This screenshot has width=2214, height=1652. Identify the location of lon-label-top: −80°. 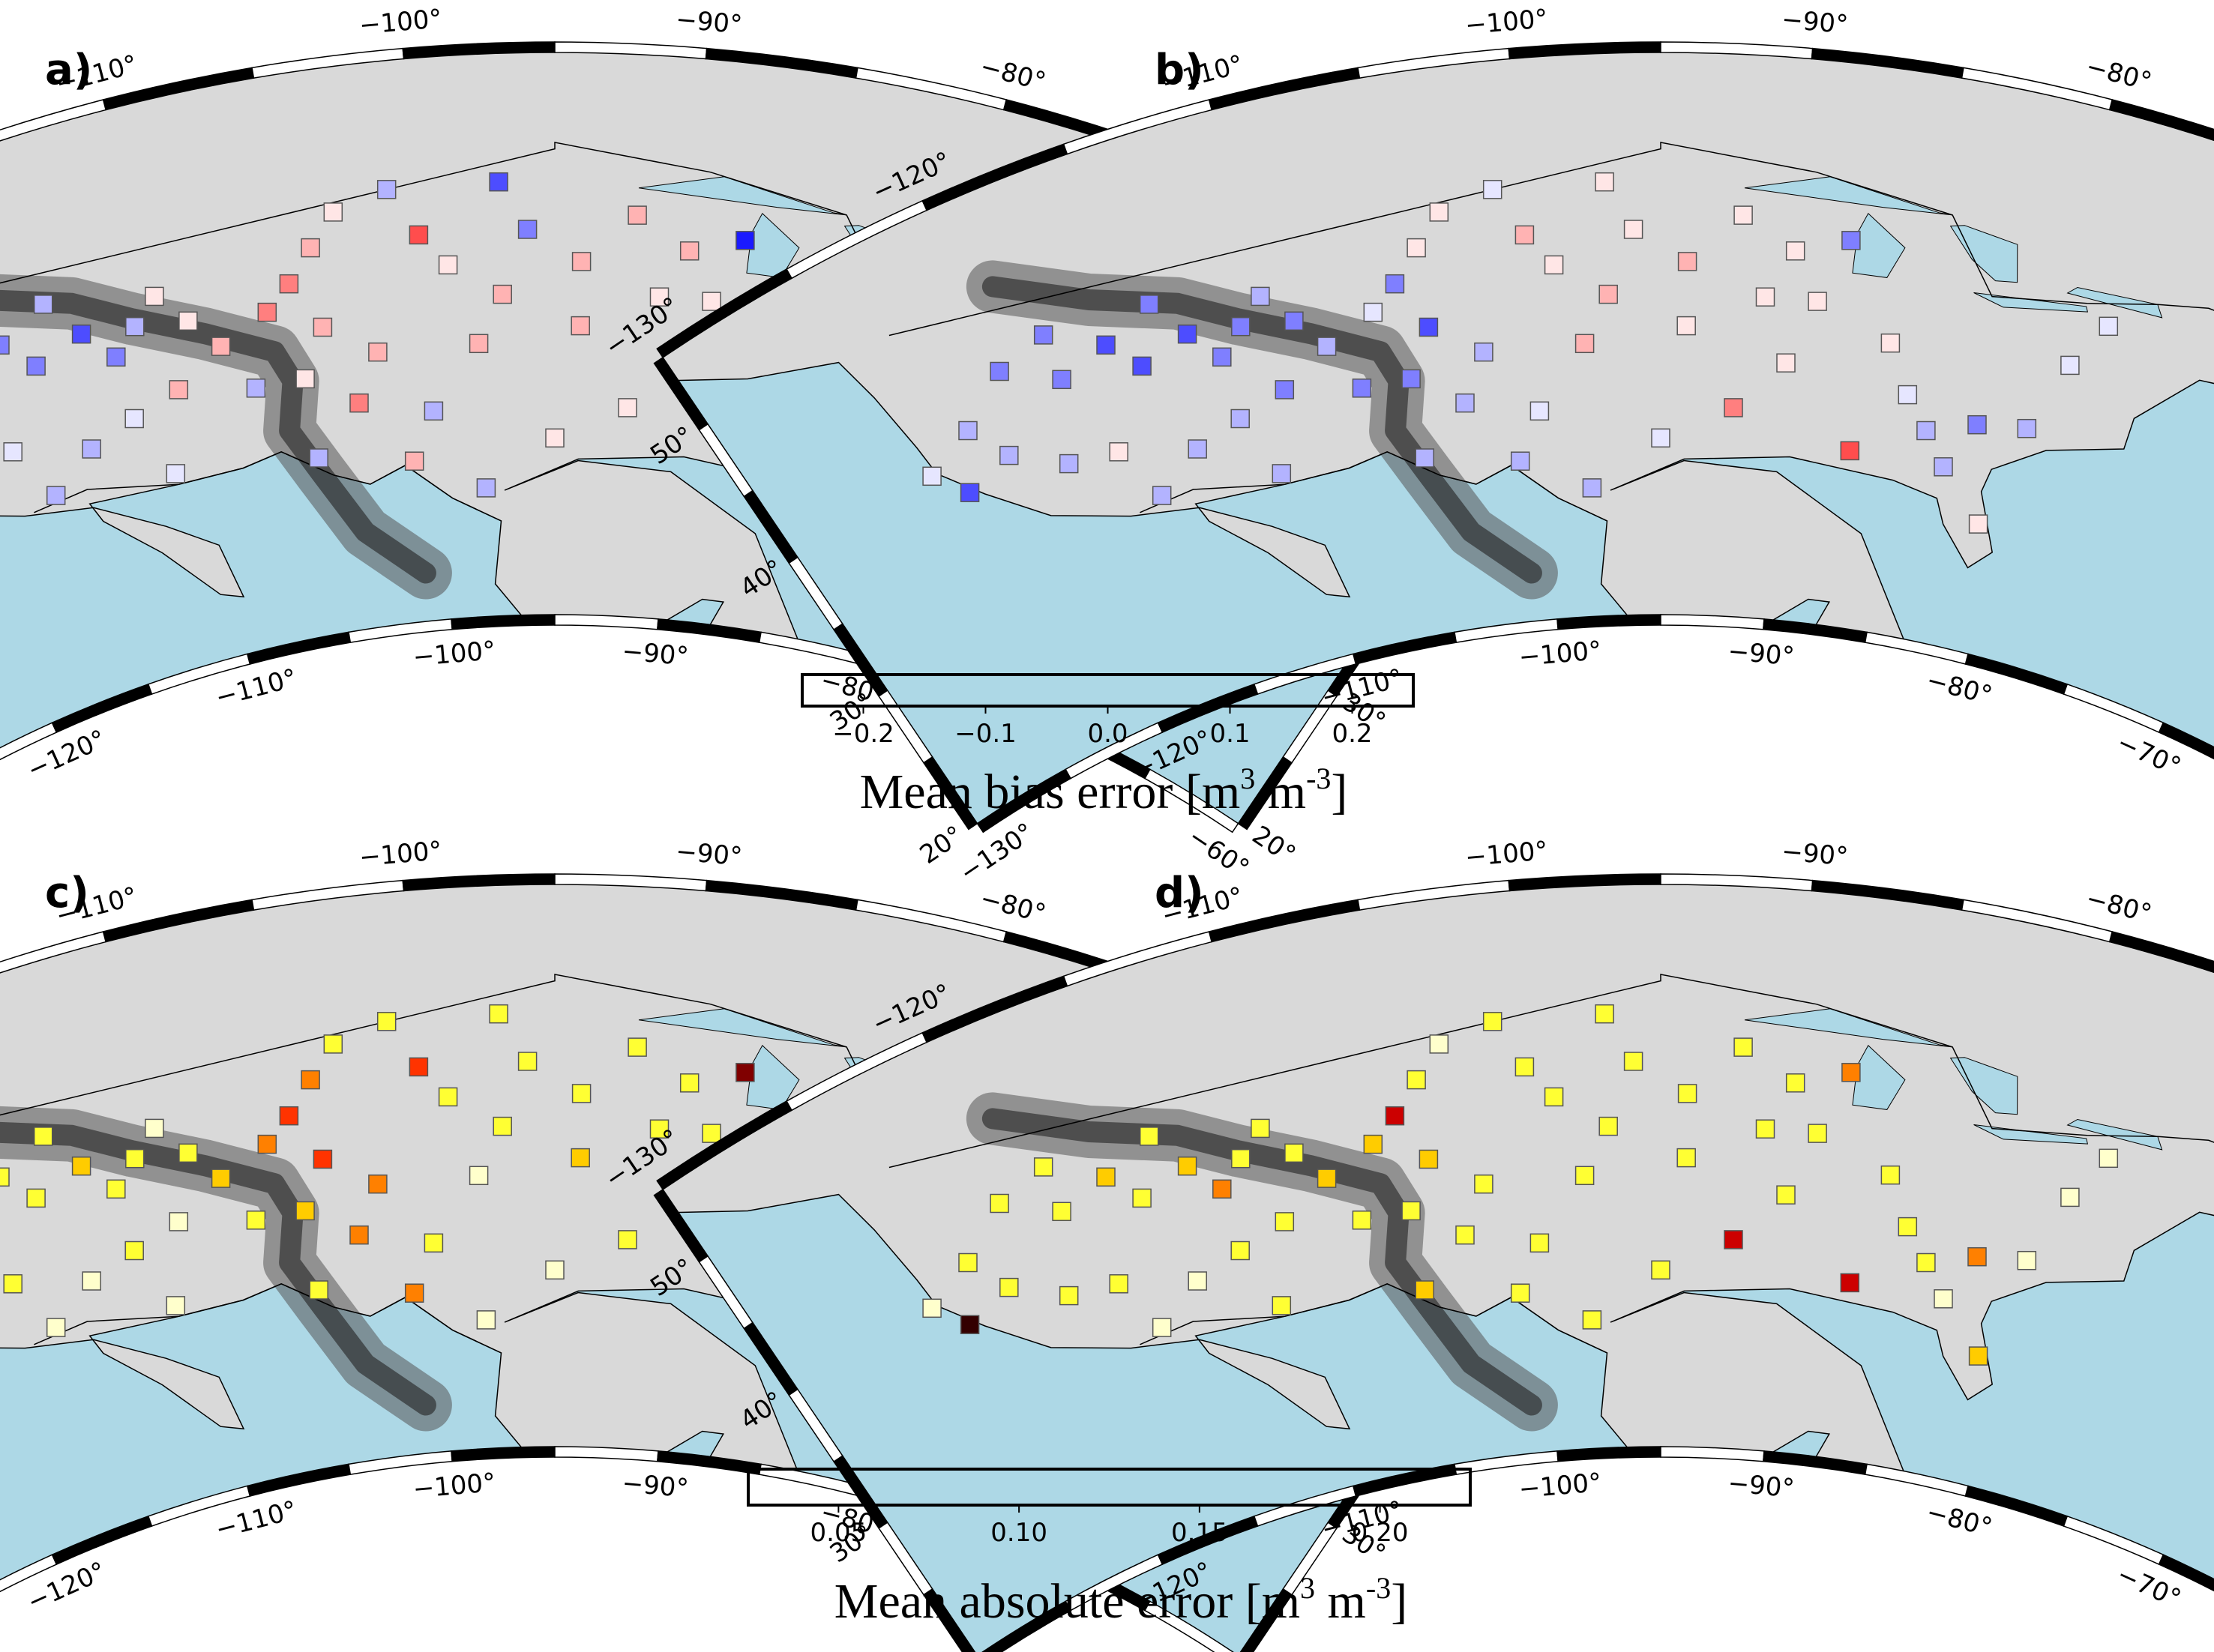
(1013, 74).